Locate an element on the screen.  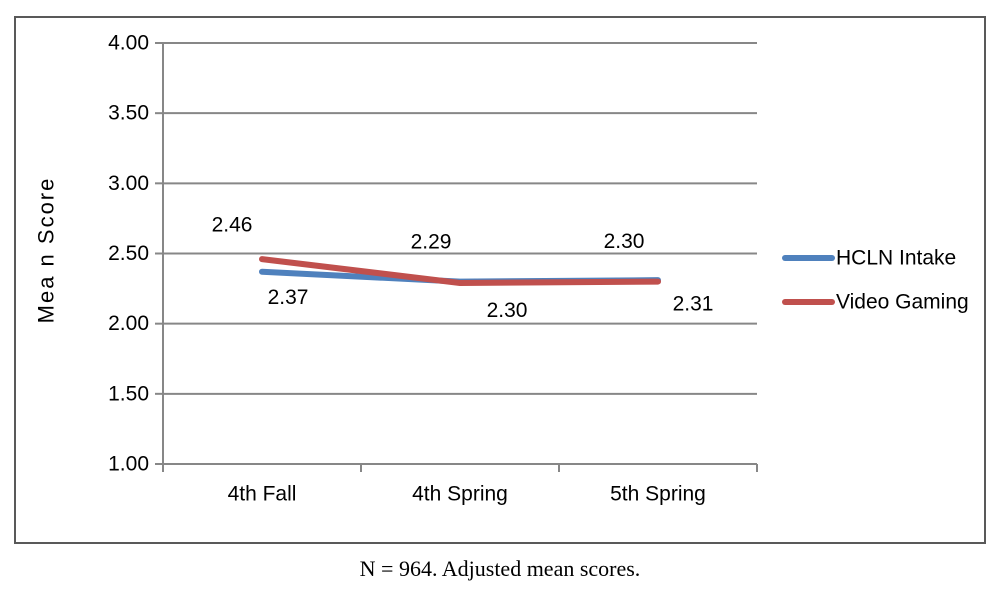
data-label: 2.37 is located at coordinates (288, 297).